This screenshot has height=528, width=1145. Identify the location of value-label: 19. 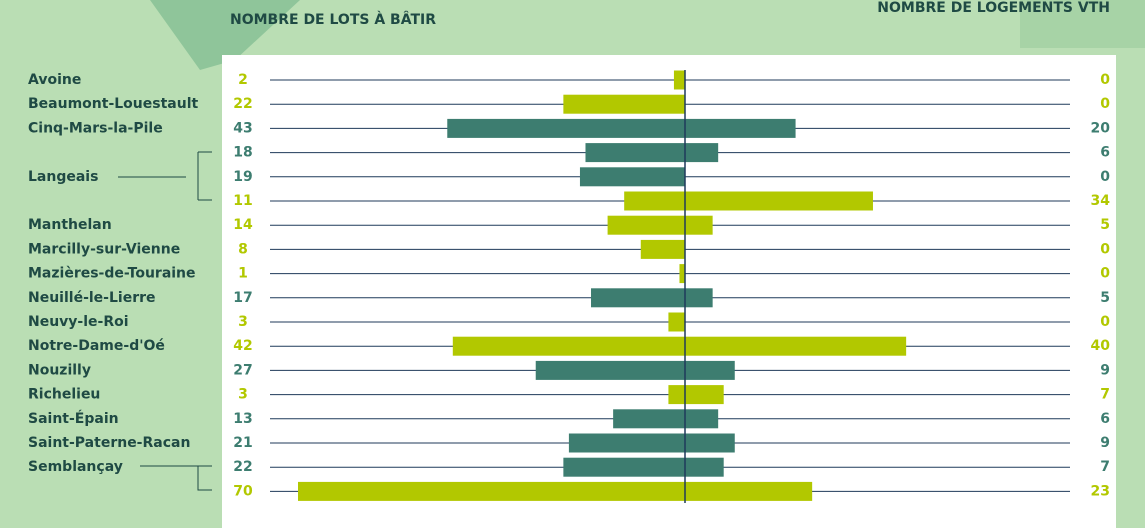
(242, 177).